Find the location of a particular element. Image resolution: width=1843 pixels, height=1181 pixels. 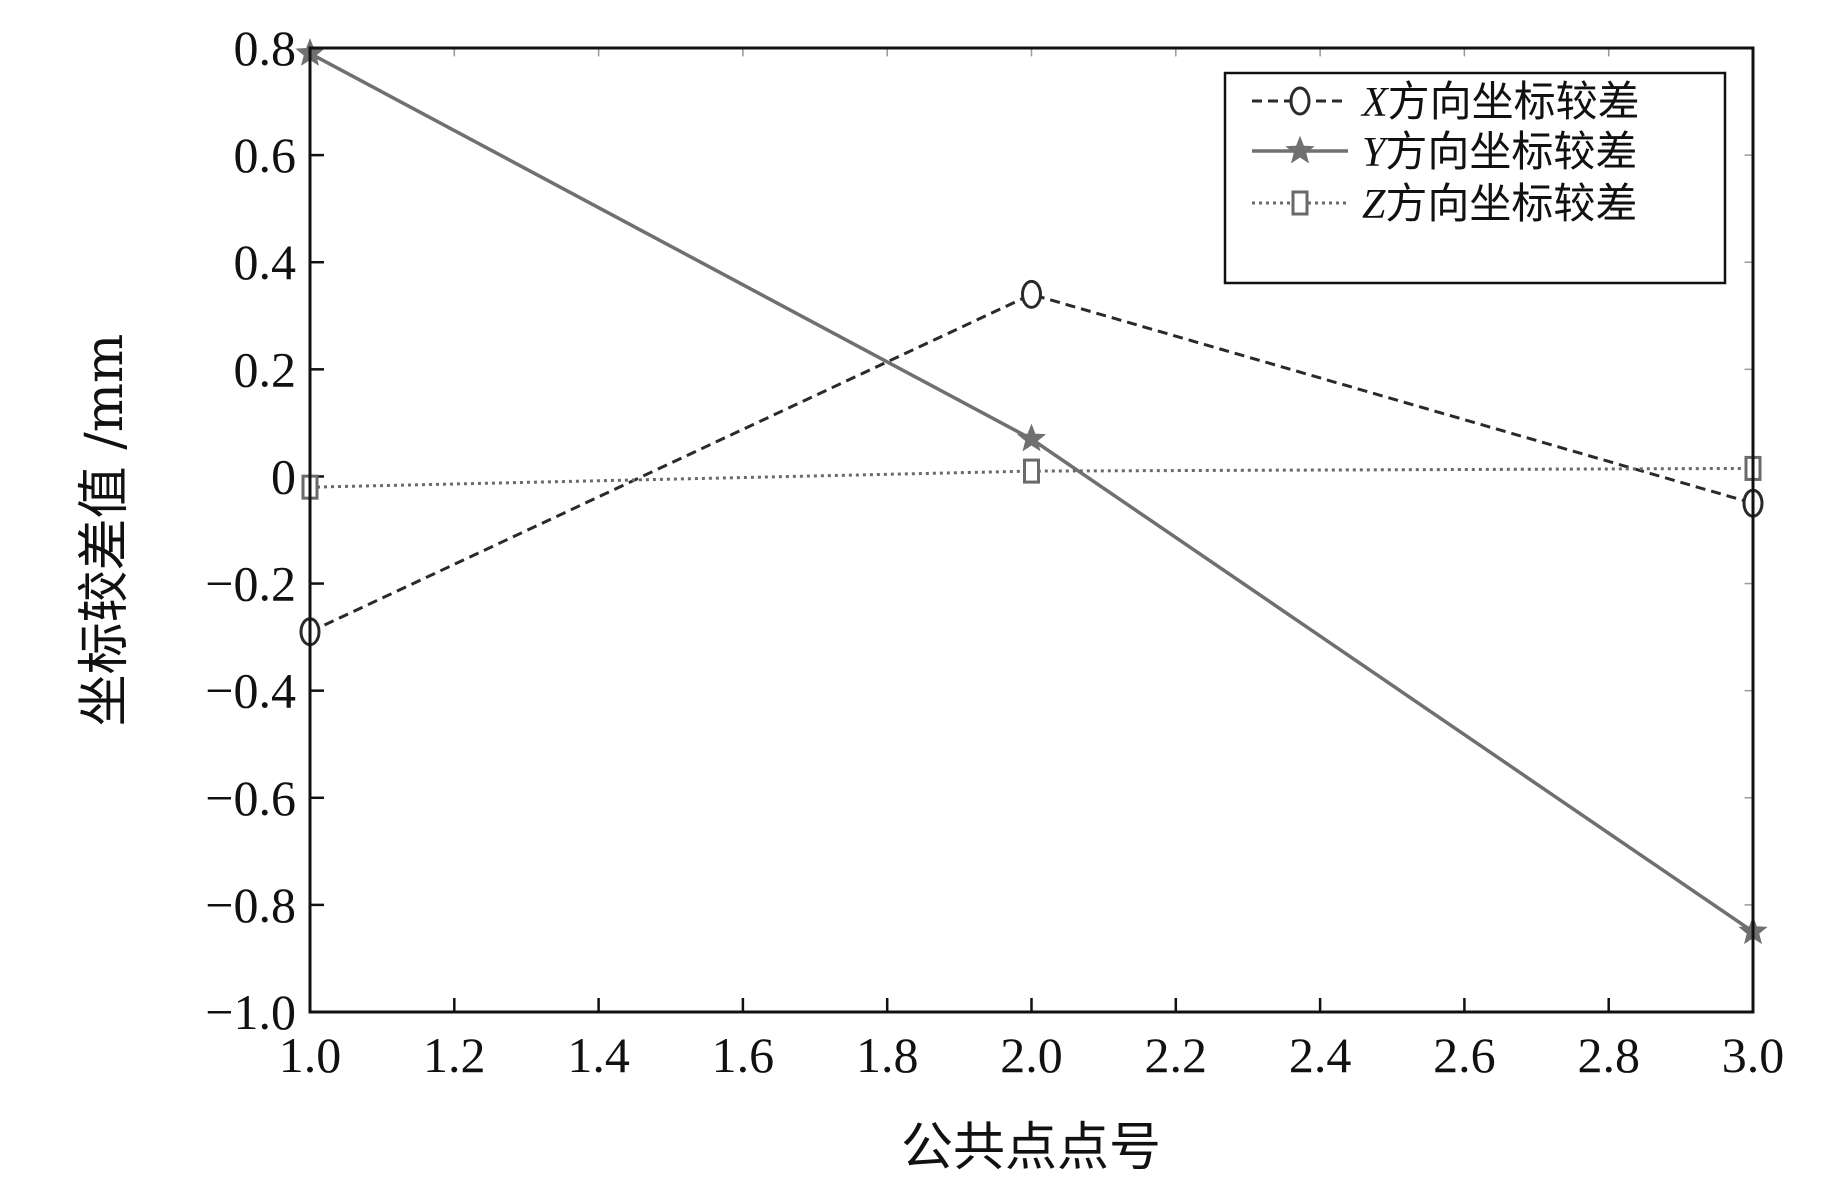

legend-label: X方向坐标较差 is located at coordinates (1500, 101).